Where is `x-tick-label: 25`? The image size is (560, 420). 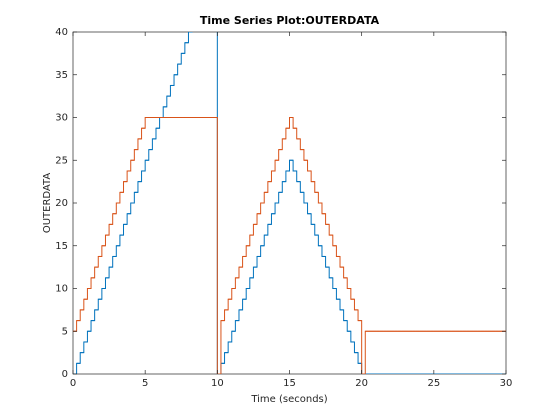 x-tick-label: 25 is located at coordinates (433, 383).